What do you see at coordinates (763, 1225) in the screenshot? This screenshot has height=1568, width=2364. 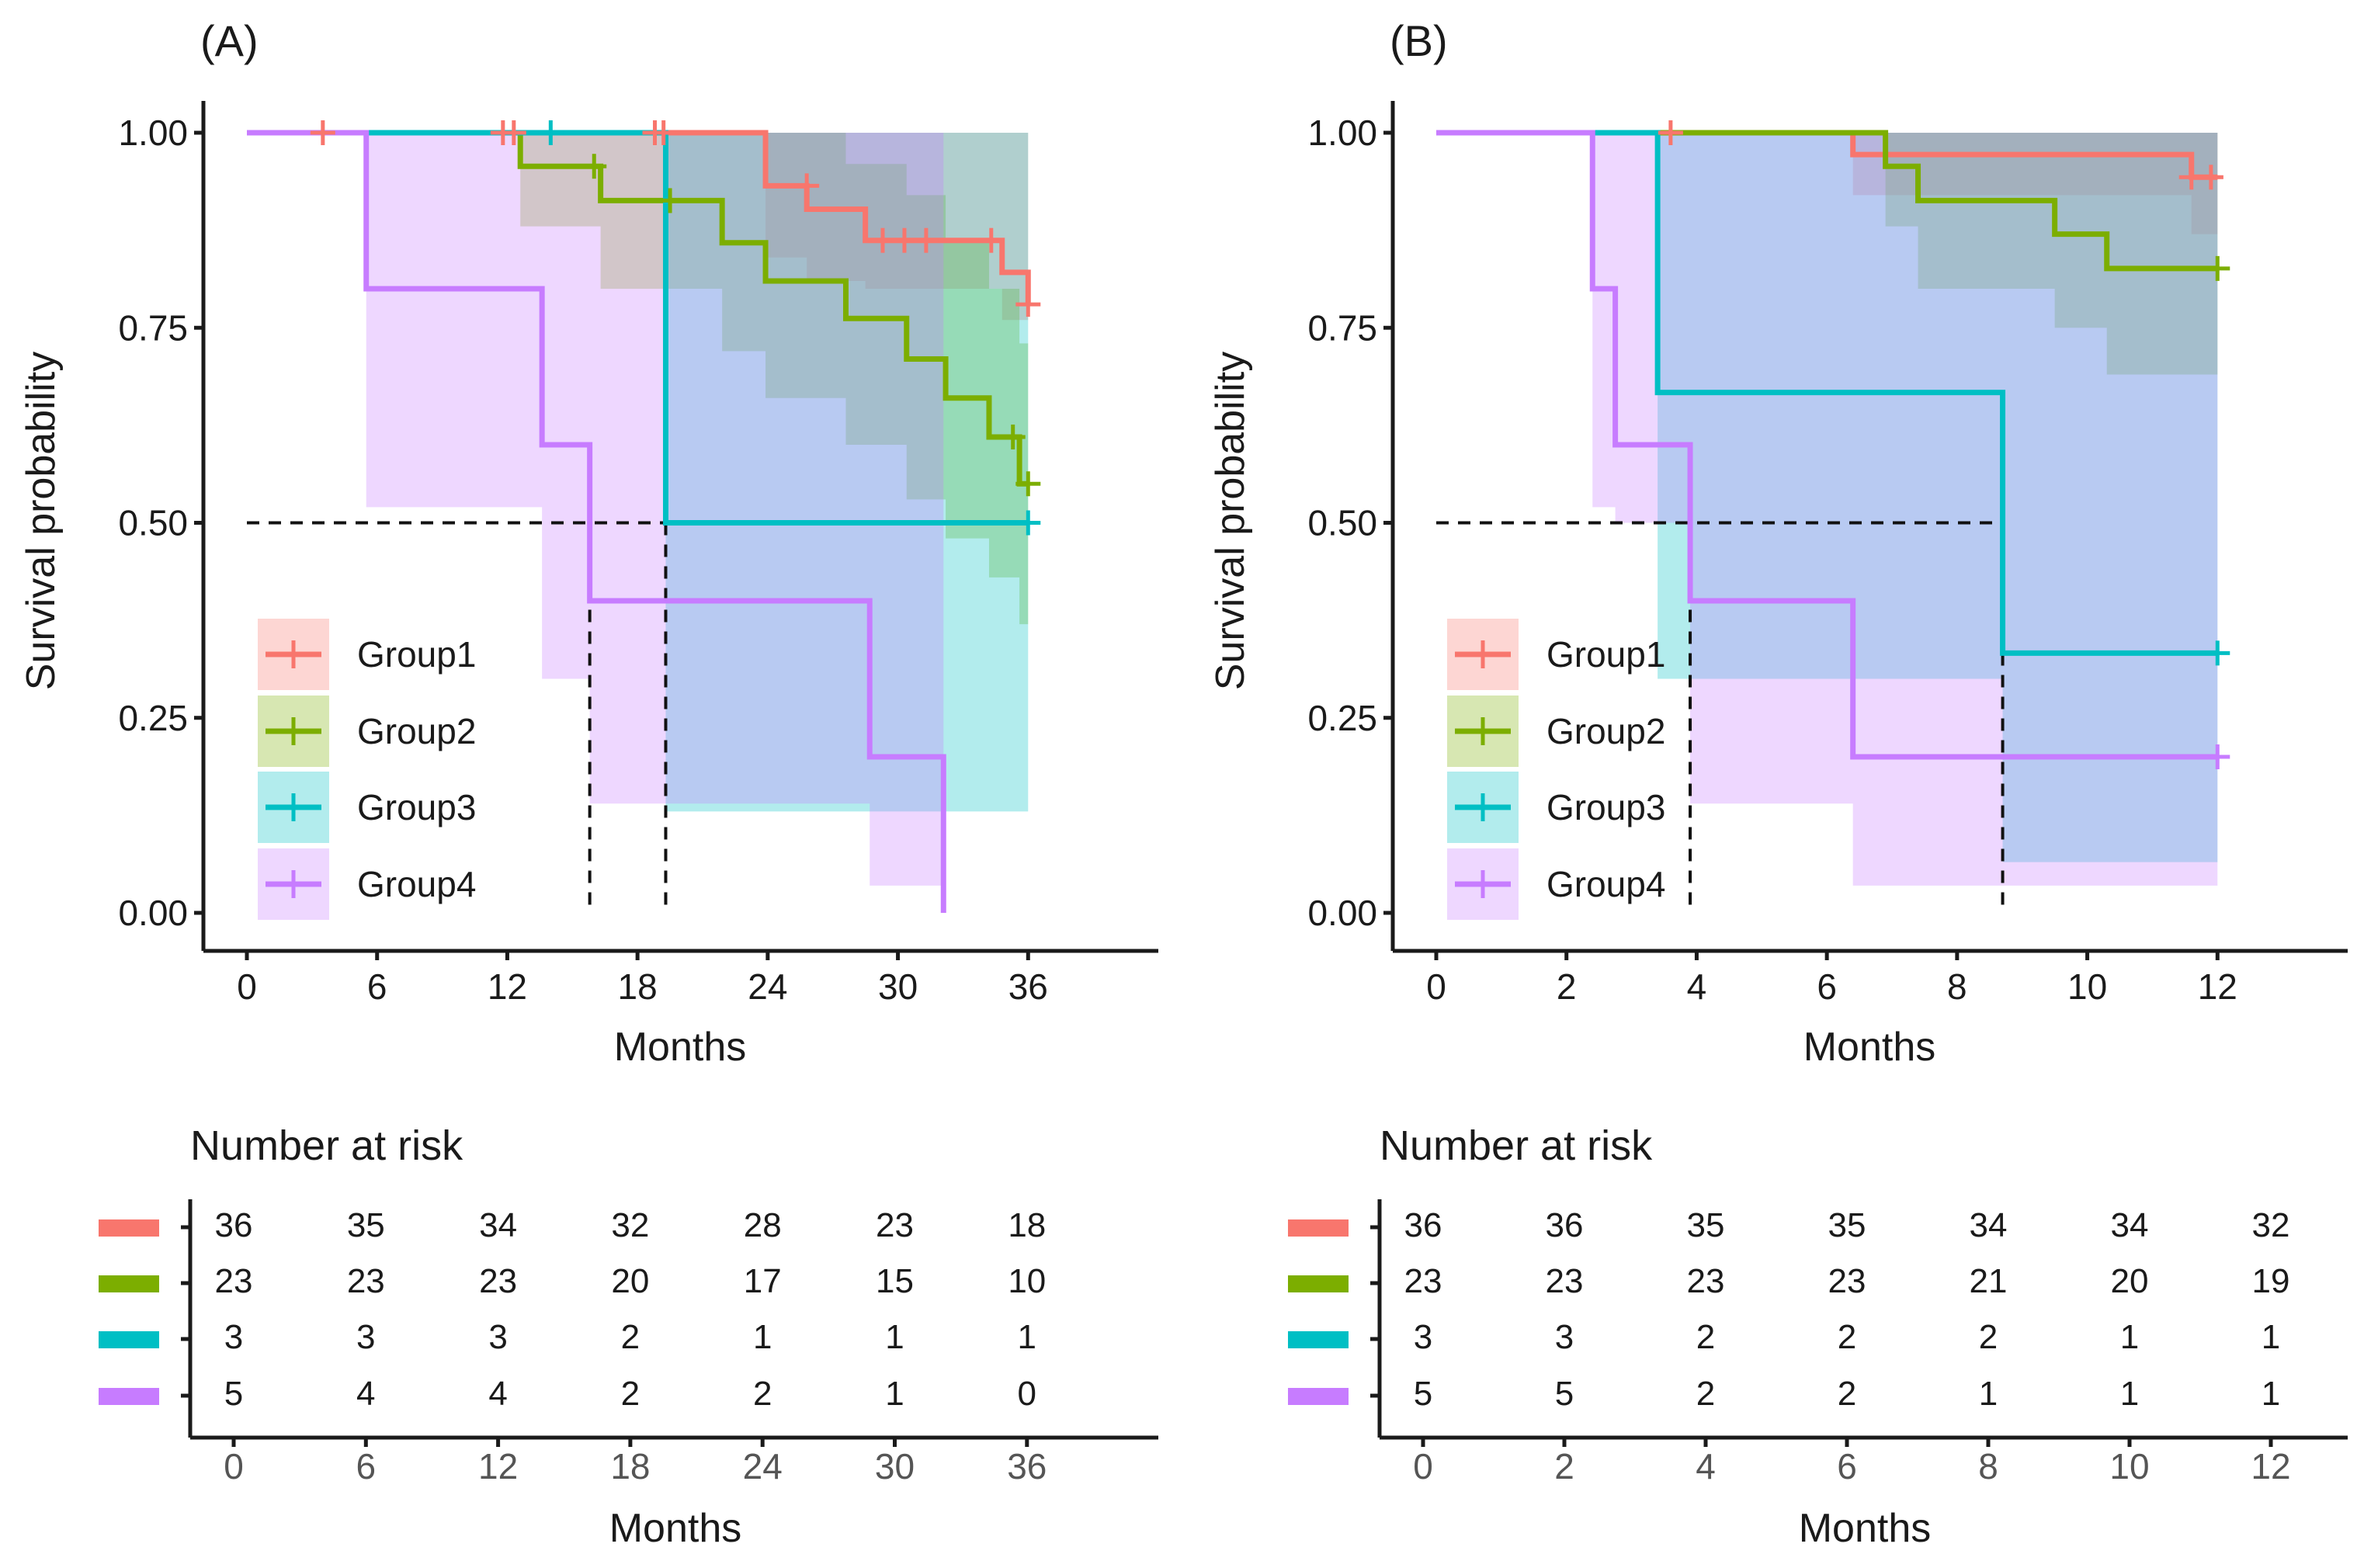 I see `panel-a-risk-cell: 28` at bounding box center [763, 1225].